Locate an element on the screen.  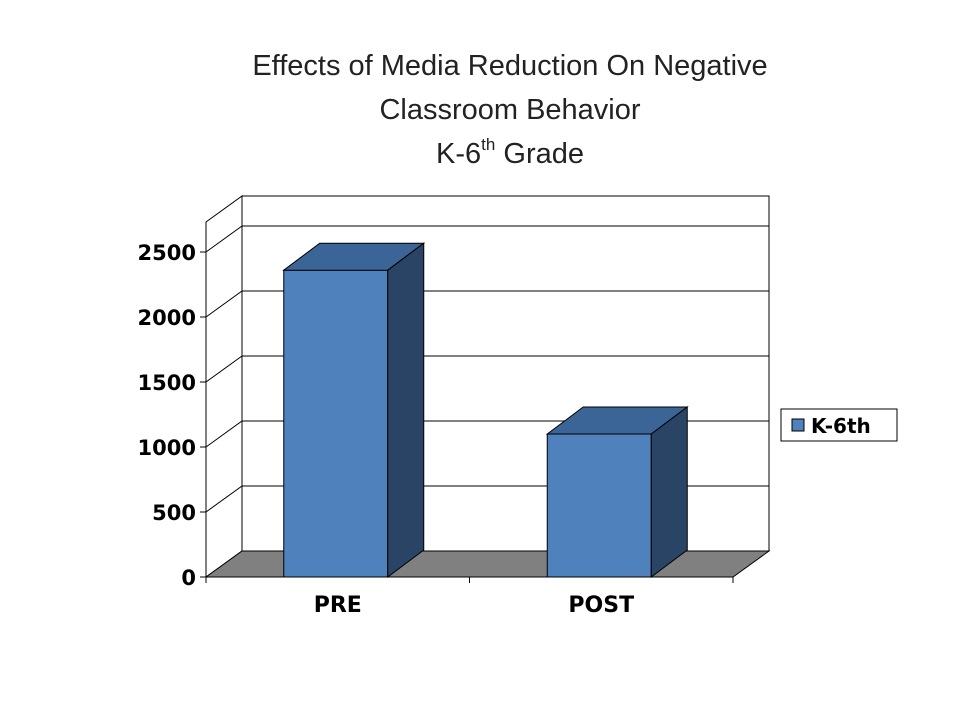
y-tick-label: 500 is located at coordinates (174, 513).